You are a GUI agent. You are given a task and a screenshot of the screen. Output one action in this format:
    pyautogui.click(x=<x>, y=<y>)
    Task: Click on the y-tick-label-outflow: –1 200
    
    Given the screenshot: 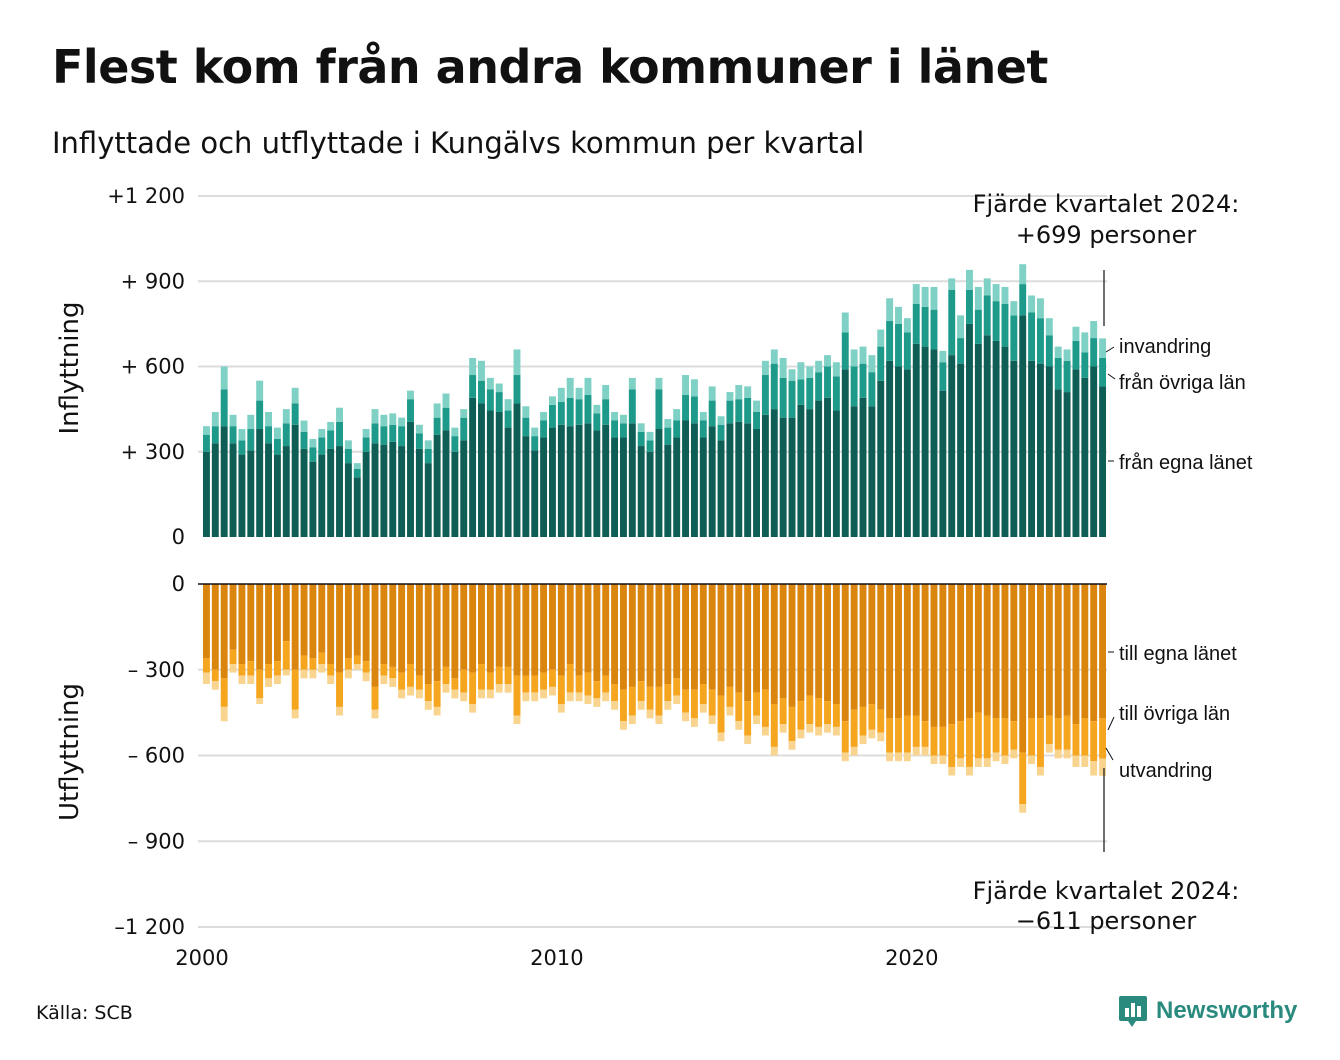 What is the action you would take?
    pyautogui.click(x=149, y=927)
    